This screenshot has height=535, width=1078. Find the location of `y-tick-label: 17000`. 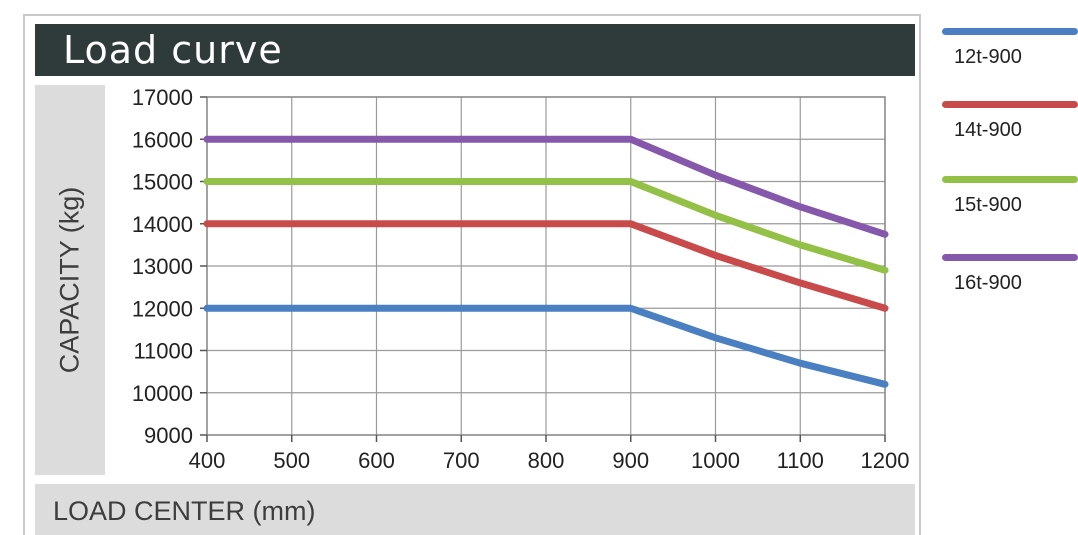

y-tick-label: 17000 is located at coordinates (162, 97).